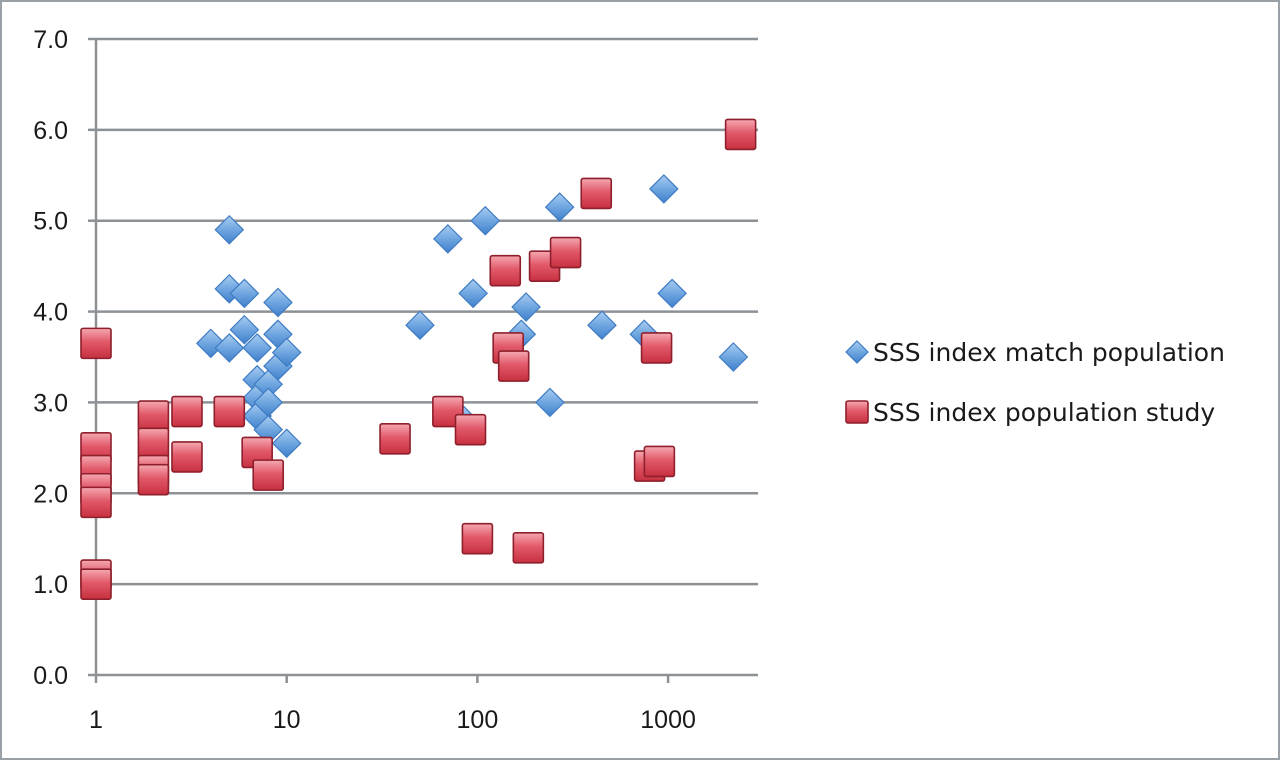  I want to click on y-tick-label: 1.0, so click(50, 585).